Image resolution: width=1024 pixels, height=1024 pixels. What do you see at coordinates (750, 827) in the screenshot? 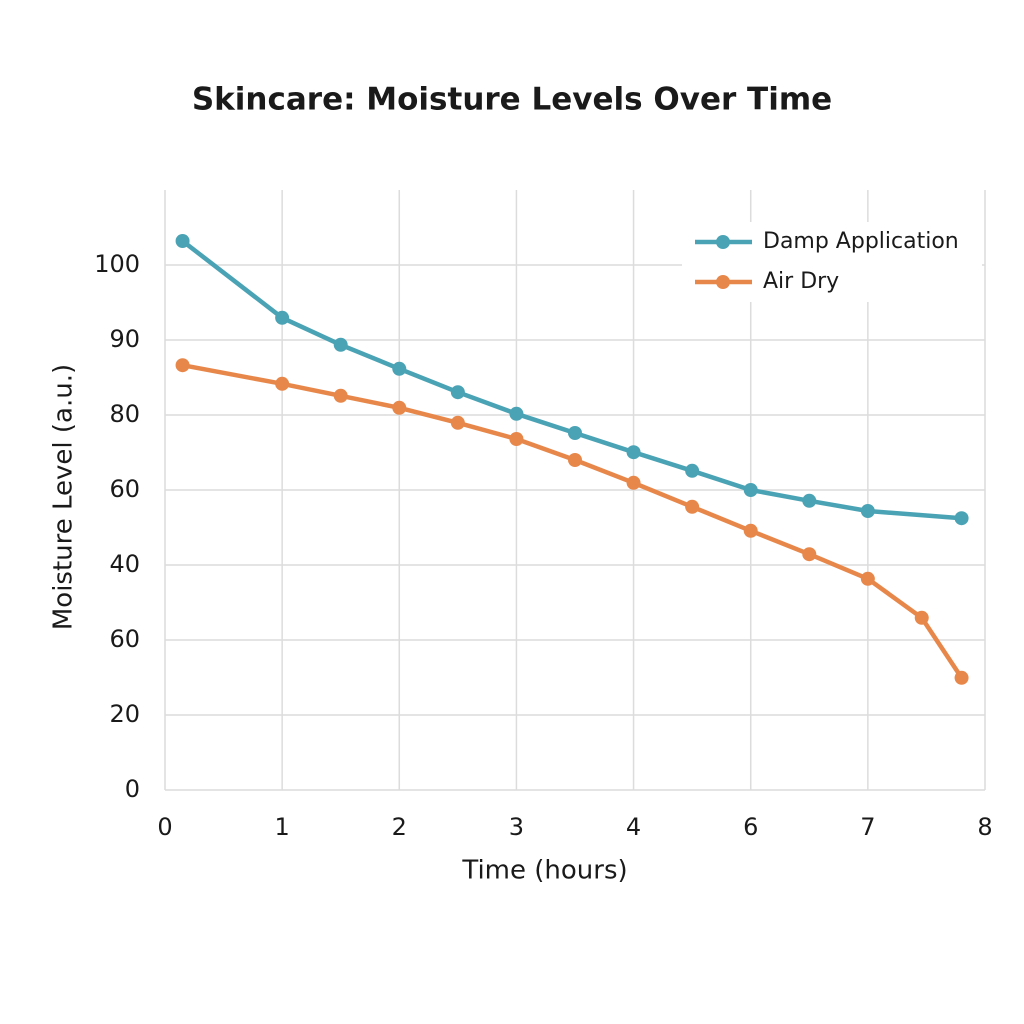
I see `x-tick-label: 6` at bounding box center [750, 827].